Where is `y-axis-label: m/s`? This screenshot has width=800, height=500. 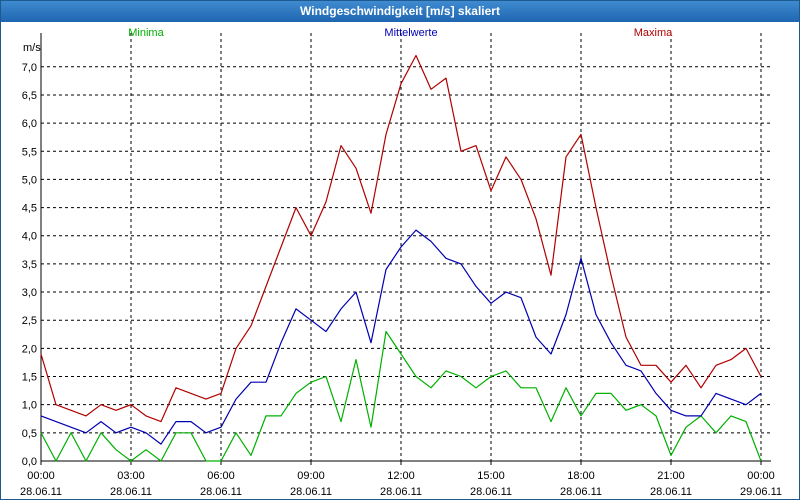
y-axis-label: m/s is located at coordinates (32, 48).